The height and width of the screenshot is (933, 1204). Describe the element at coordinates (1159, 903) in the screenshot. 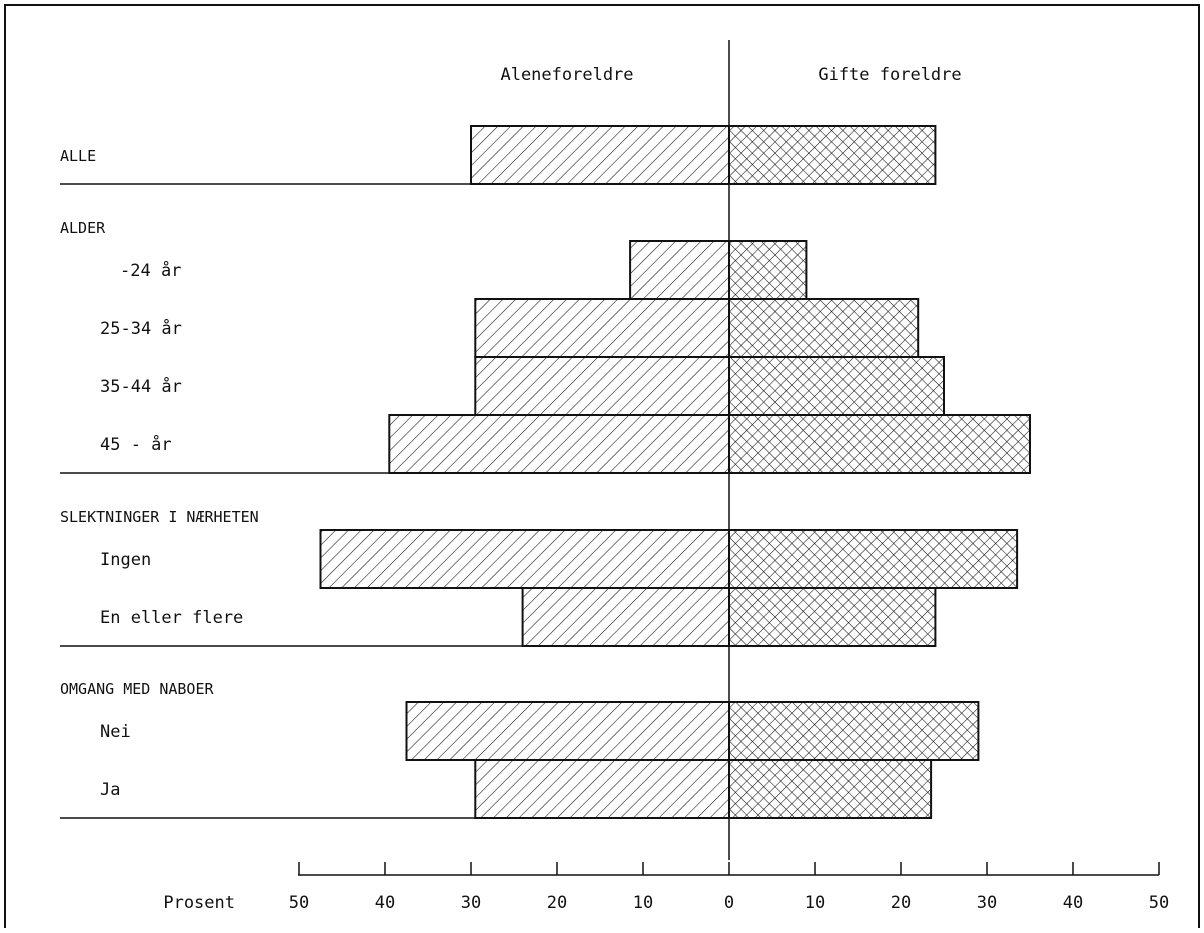

I see `x-tick-label-10: 50` at that location.